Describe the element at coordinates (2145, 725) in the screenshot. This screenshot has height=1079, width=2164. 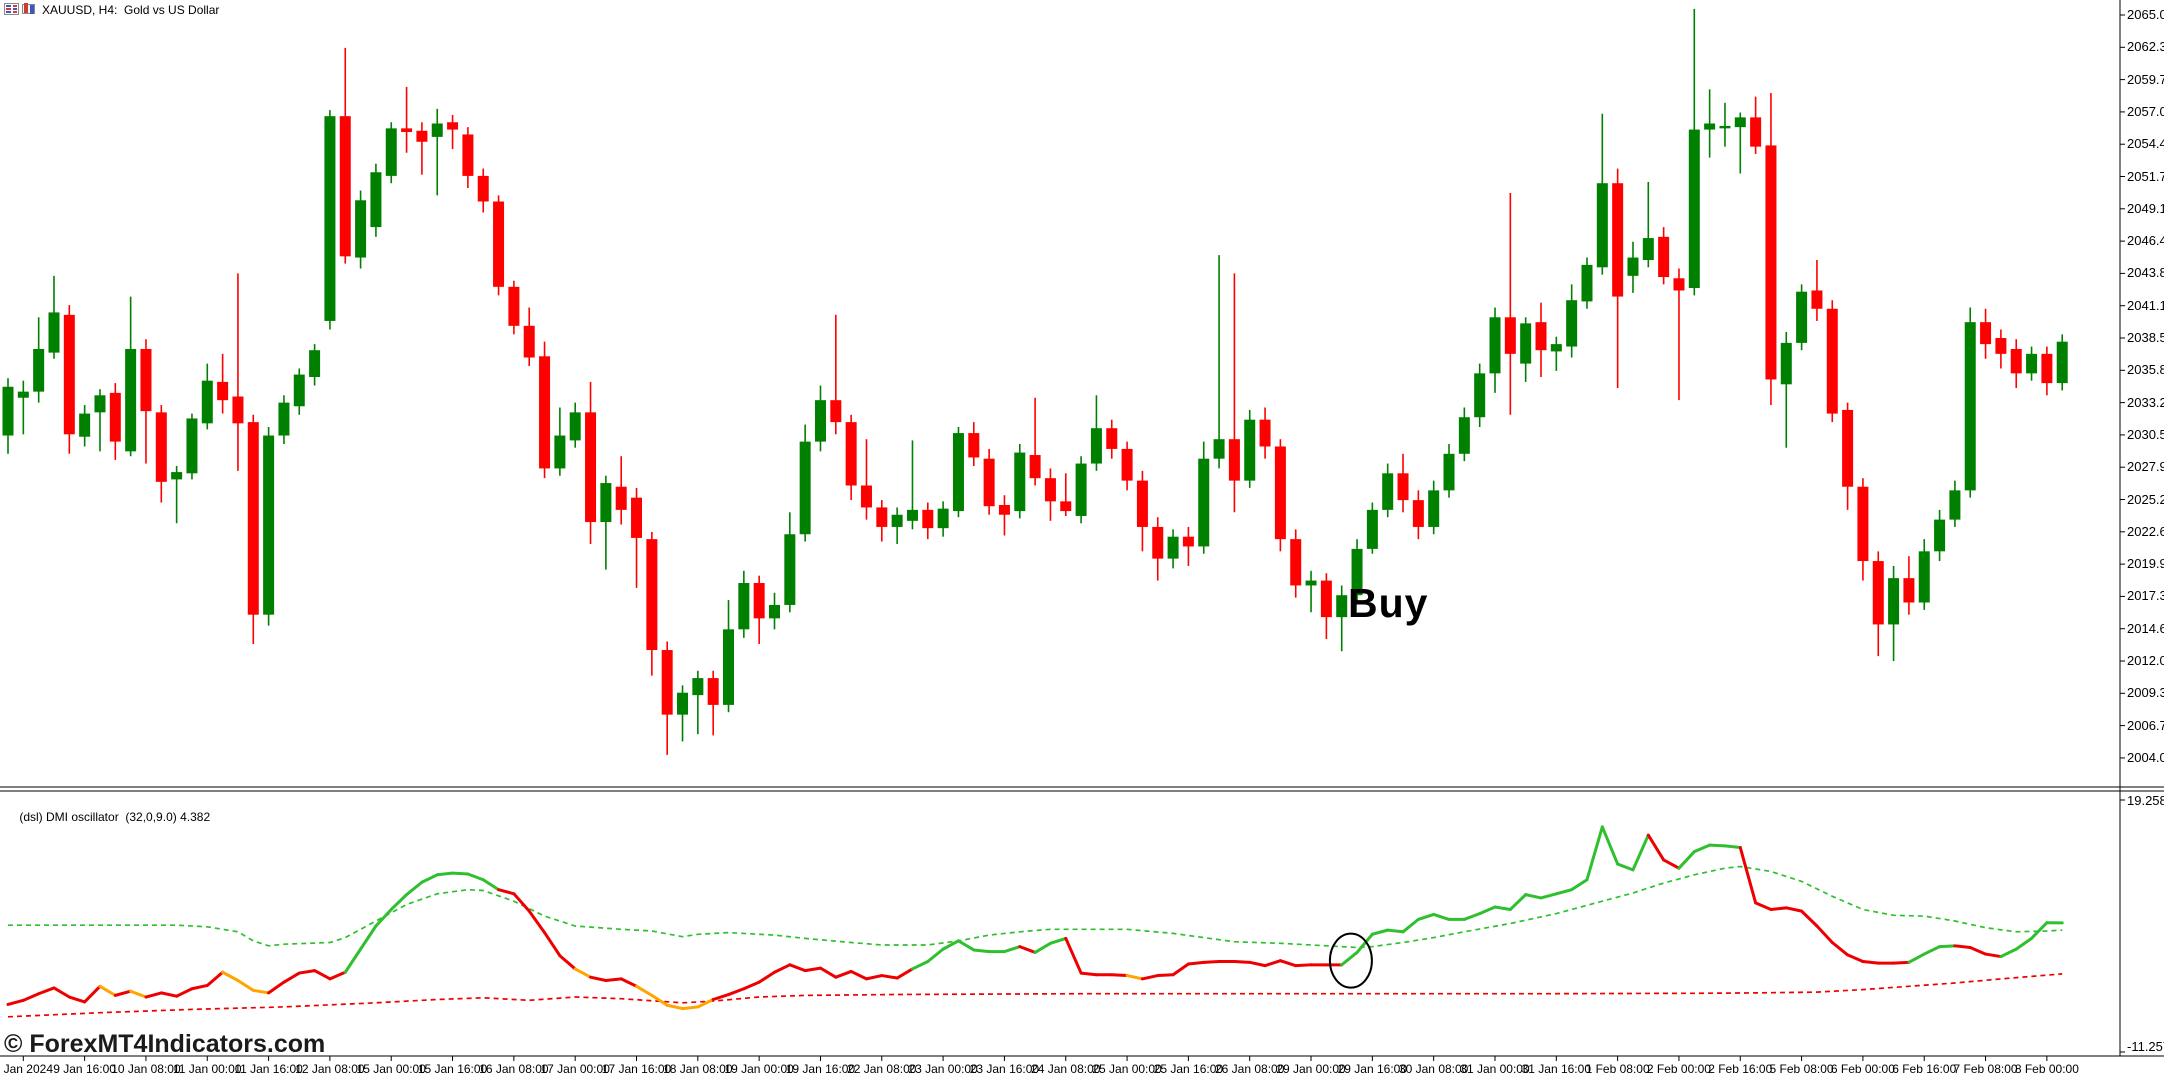
I see `price-axis-label: 2006.70` at that location.